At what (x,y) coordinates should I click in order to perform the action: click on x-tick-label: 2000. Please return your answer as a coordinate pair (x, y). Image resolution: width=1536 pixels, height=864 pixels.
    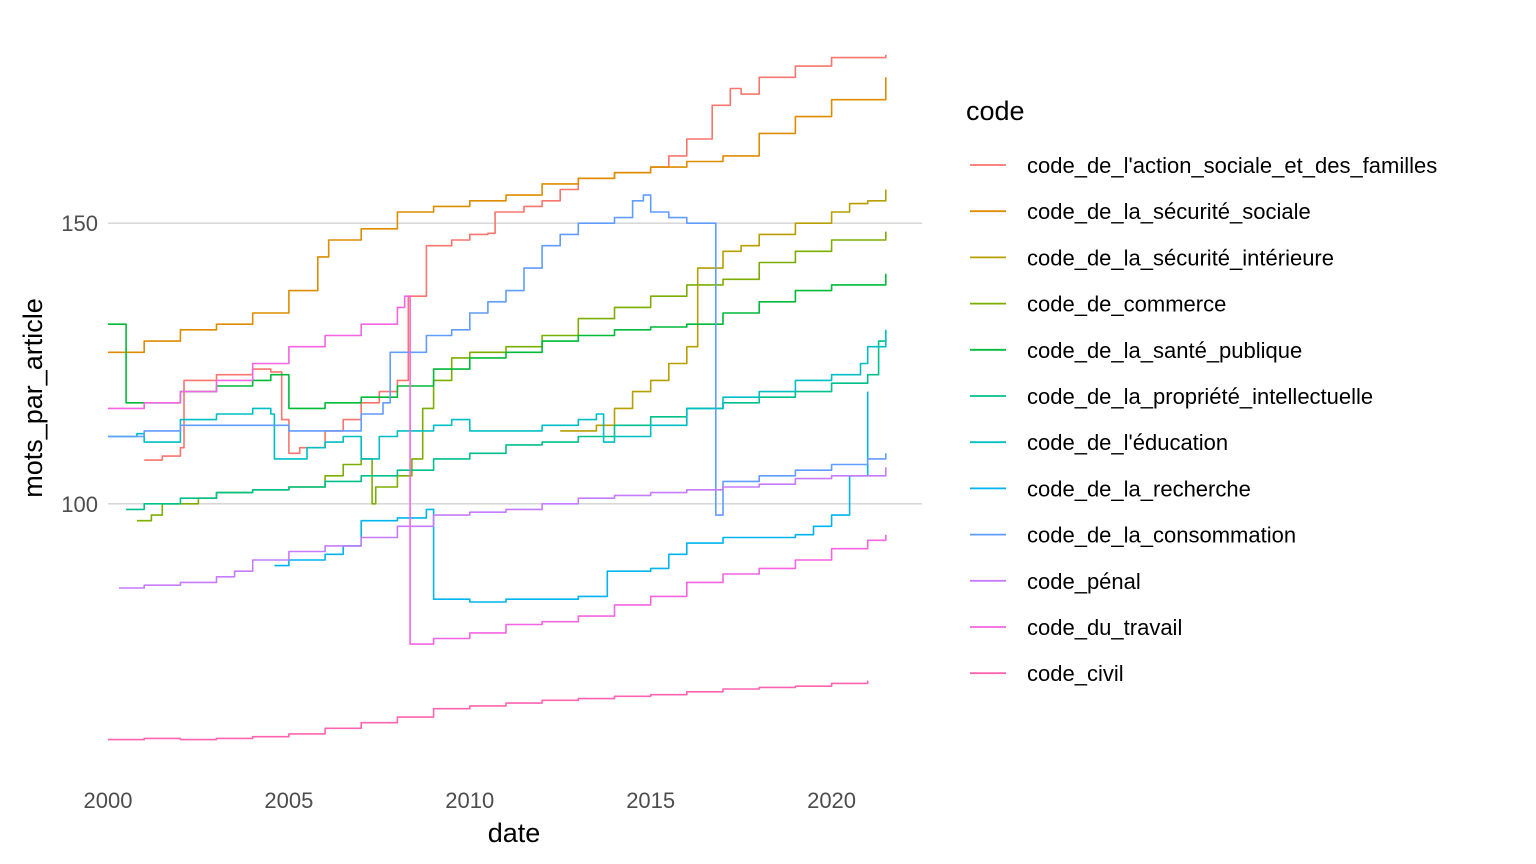
    Looking at the image, I should click on (108, 800).